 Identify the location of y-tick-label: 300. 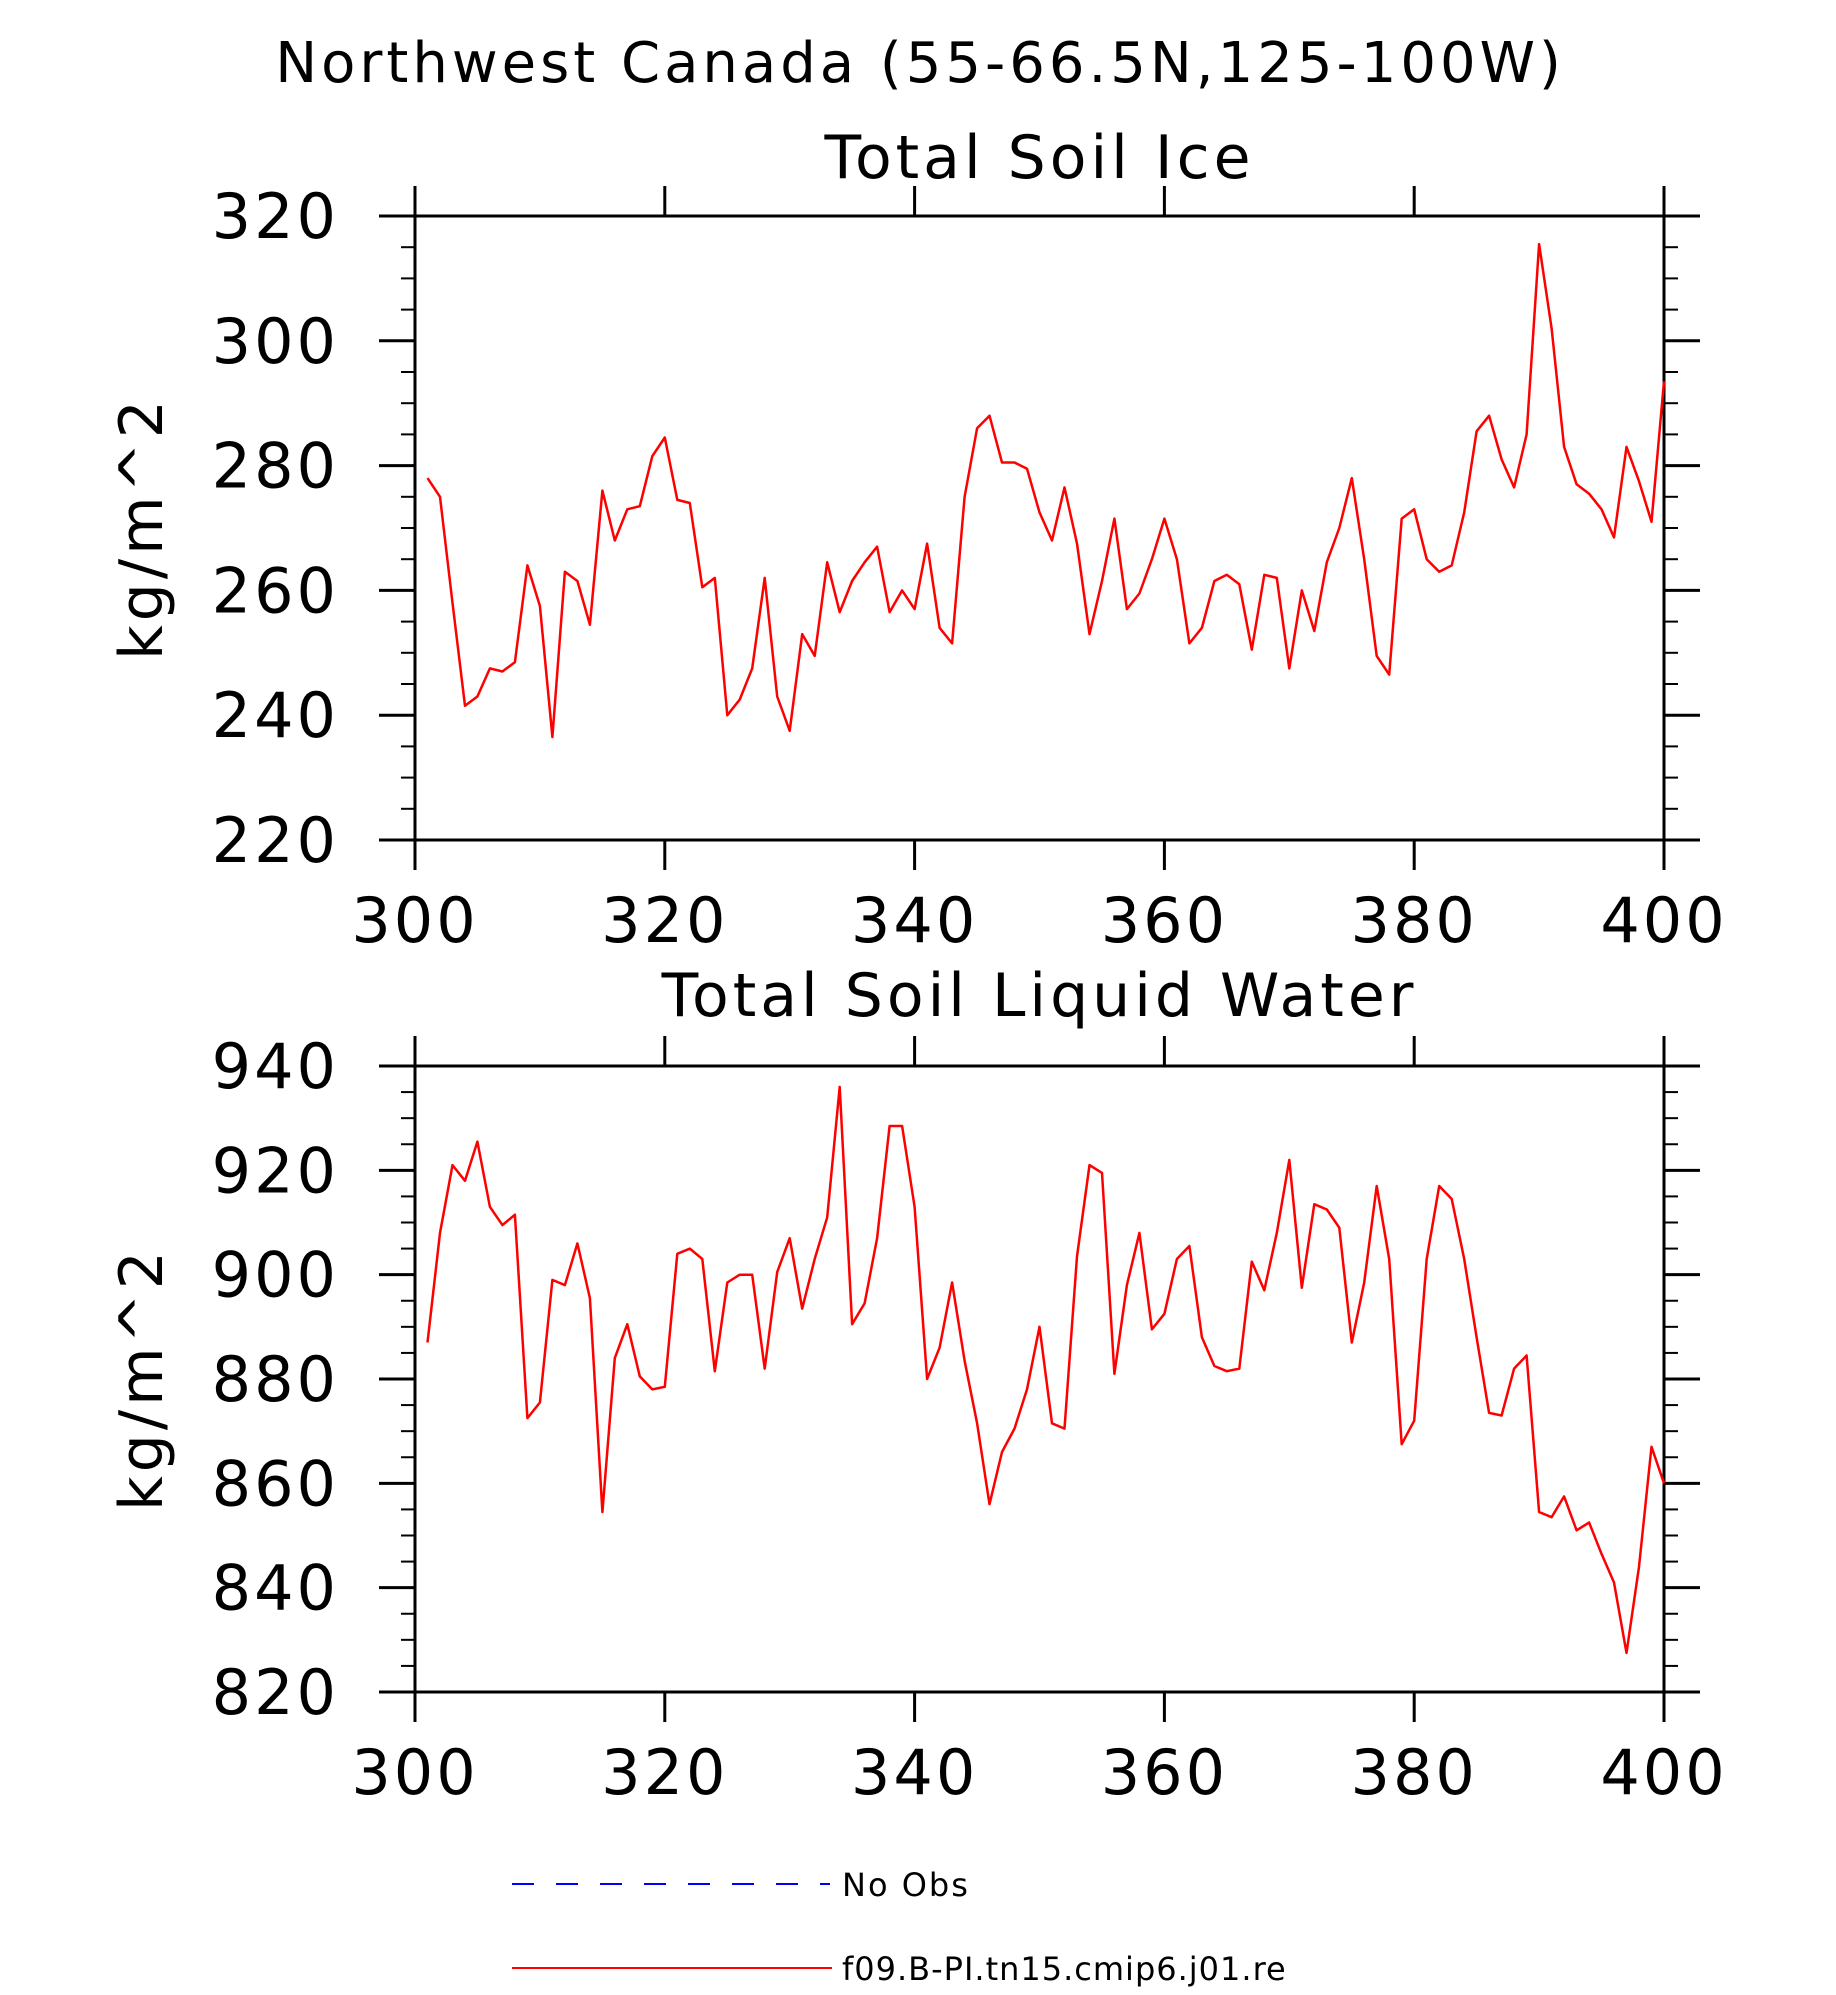
(275, 341).